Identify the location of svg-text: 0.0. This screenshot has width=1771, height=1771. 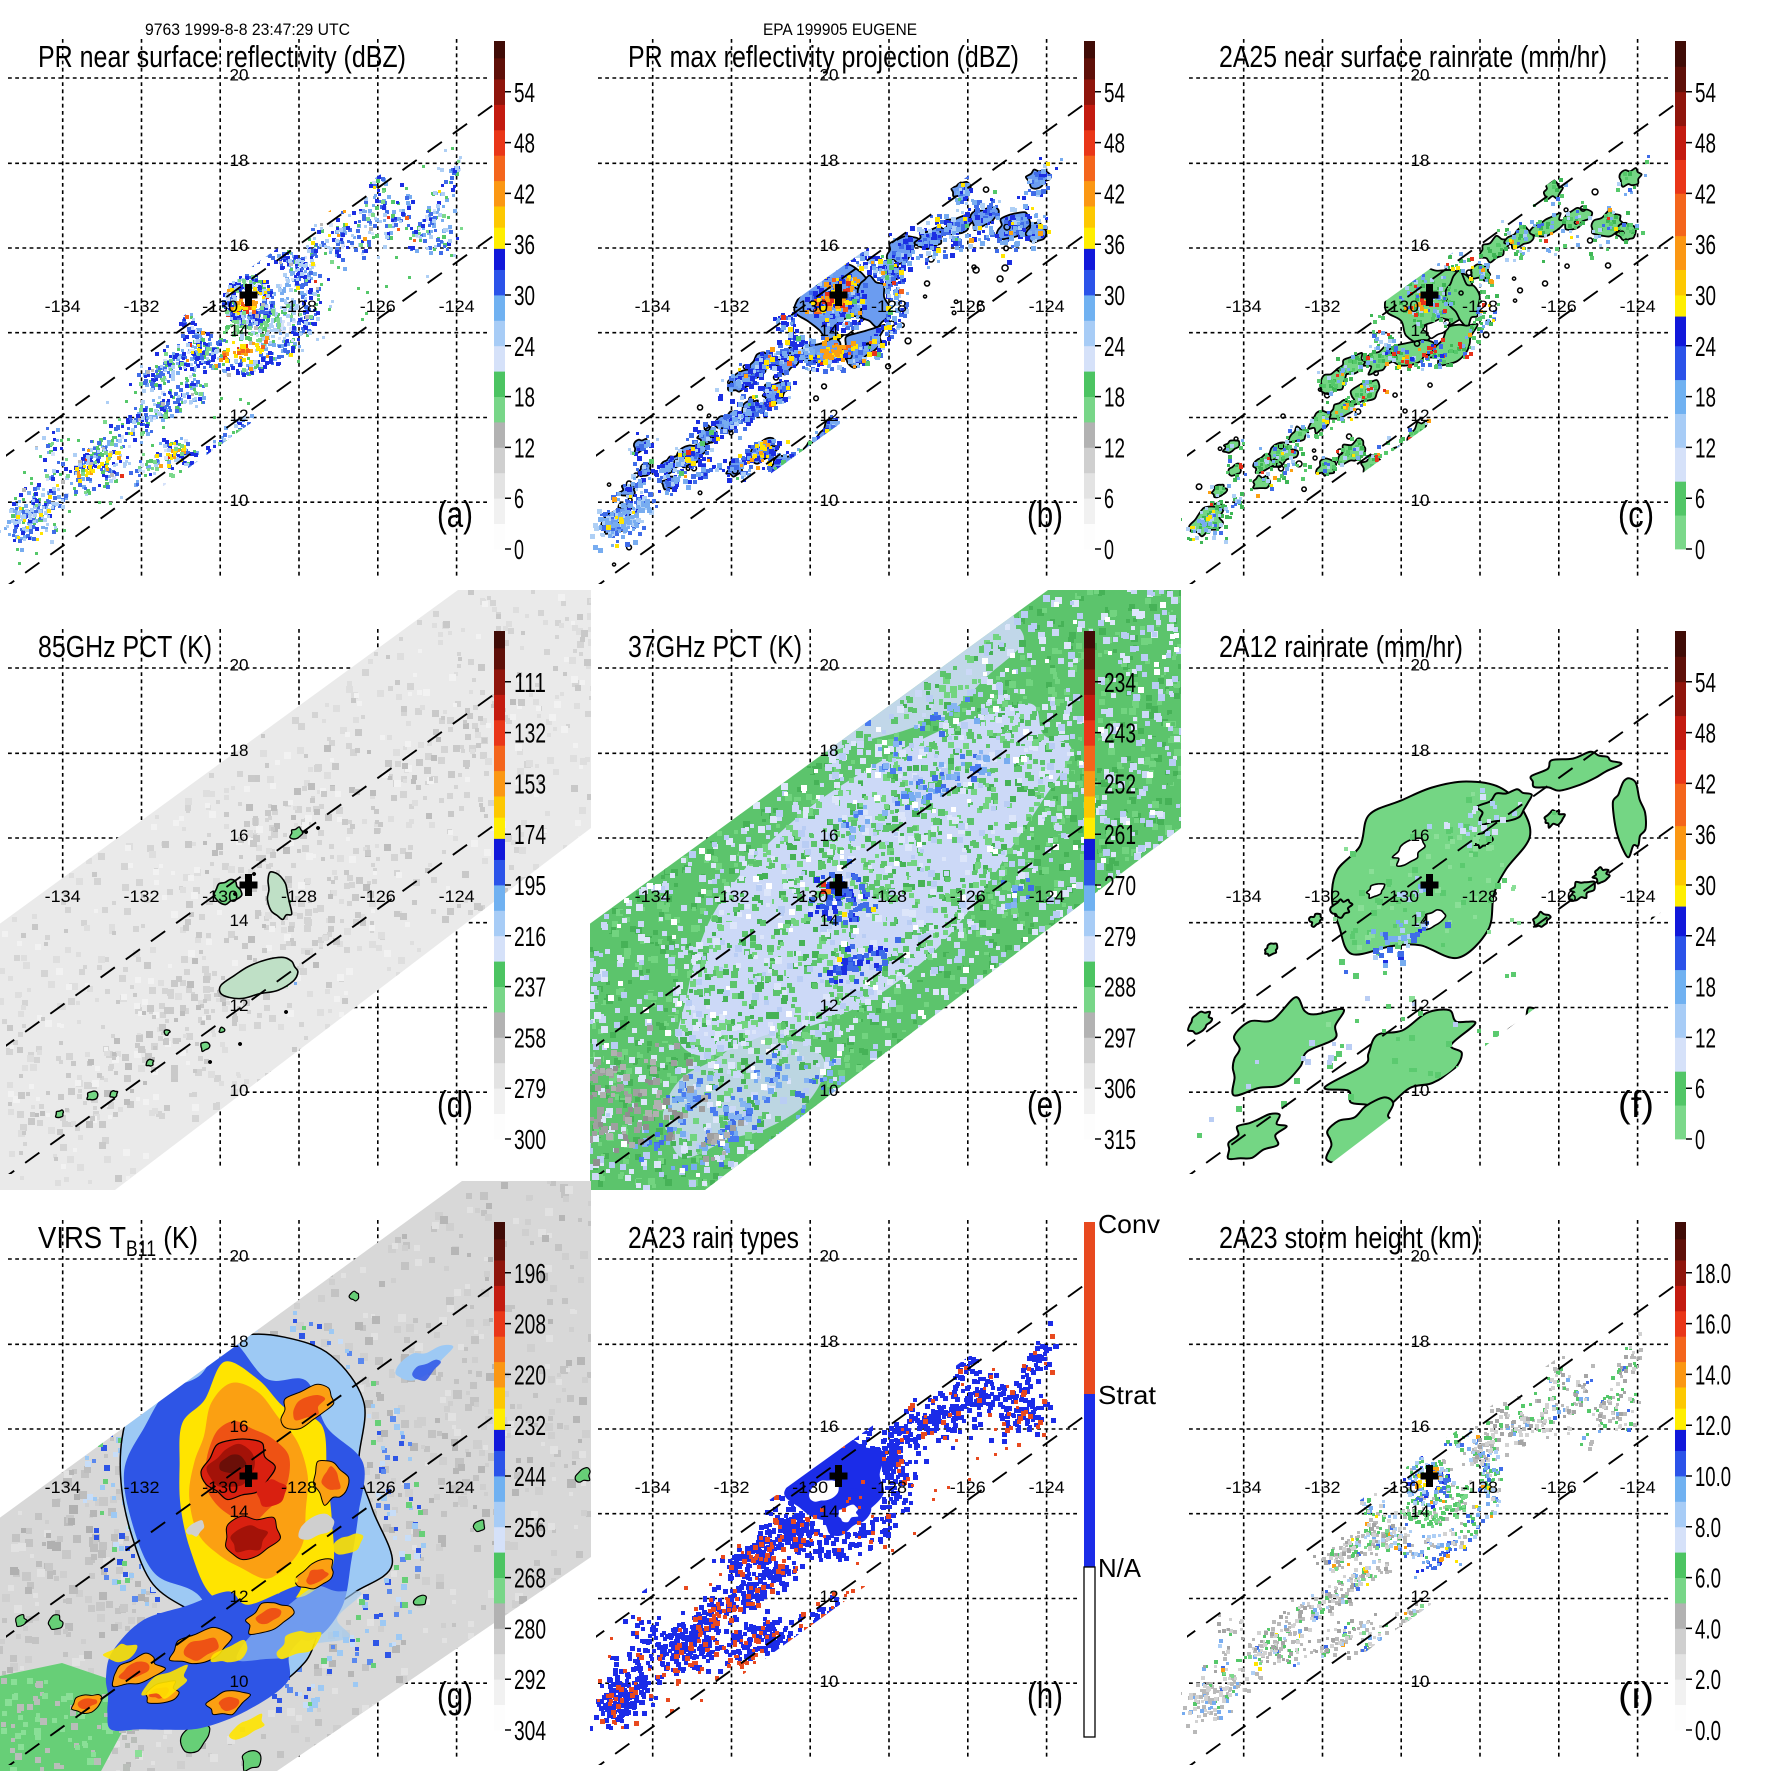
(1708, 1730).